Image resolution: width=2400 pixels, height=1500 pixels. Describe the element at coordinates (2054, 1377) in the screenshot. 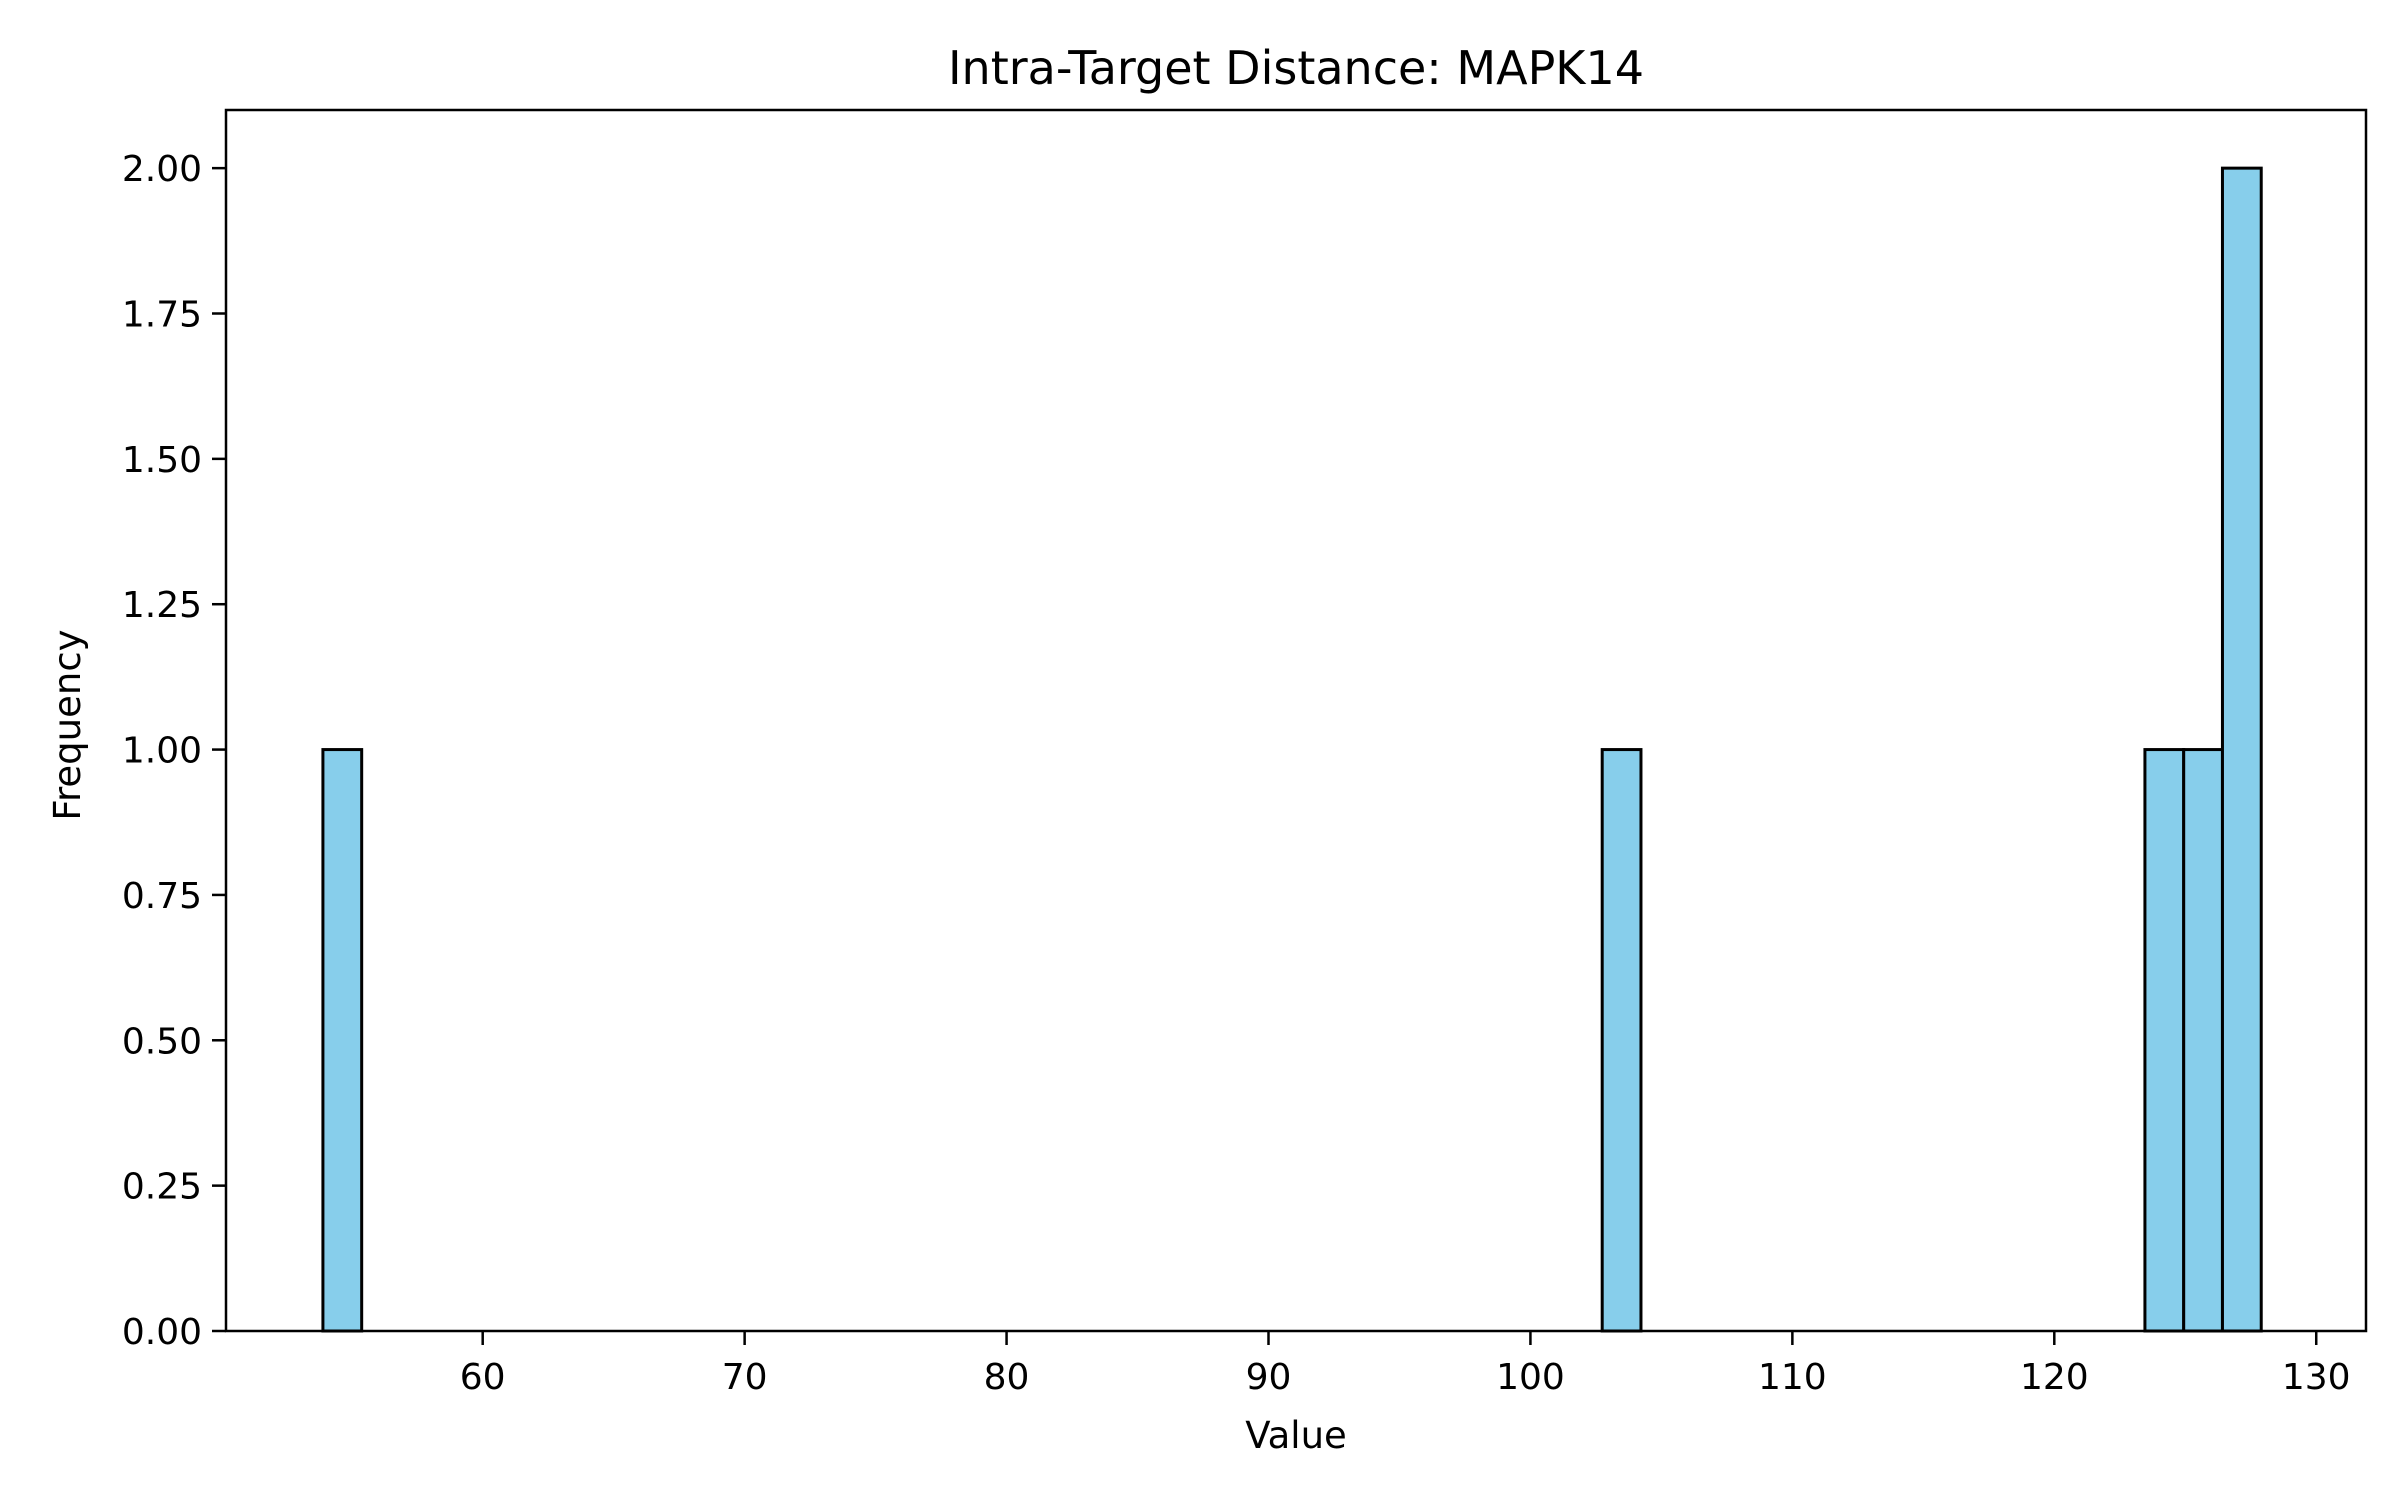

I see `x-tick-label: 120` at that location.